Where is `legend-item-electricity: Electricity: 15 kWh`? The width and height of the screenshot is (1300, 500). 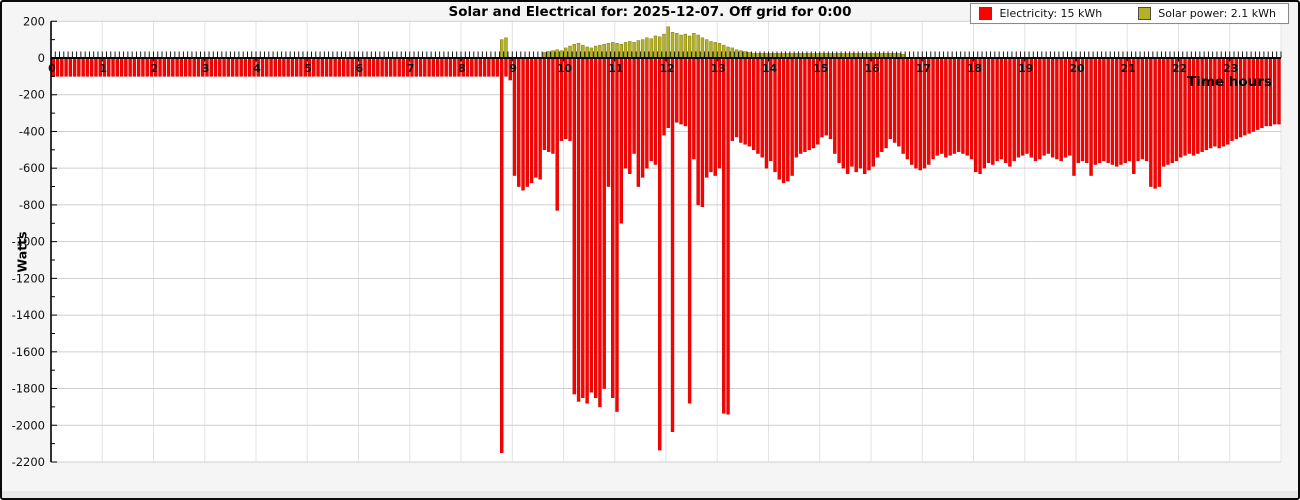
legend-item-electricity: Electricity: 15 kWh is located at coordinates (1040, 13).